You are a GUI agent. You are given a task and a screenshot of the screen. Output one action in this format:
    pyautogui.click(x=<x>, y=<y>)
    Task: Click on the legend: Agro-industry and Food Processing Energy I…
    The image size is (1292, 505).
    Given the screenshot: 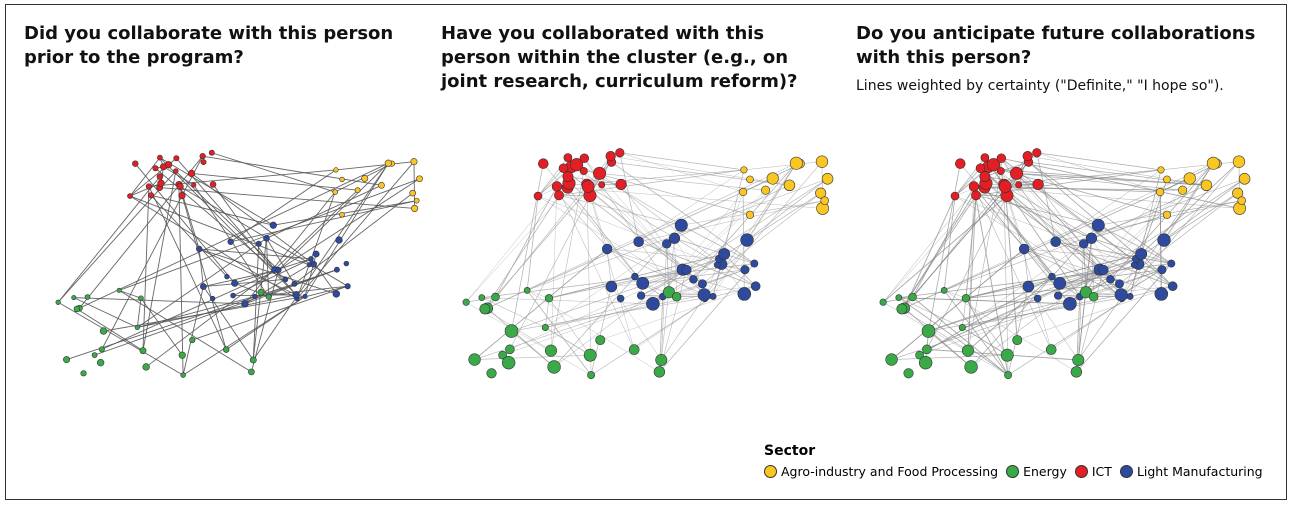 What is the action you would take?
    pyautogui.click(x=1013, y=471)
    